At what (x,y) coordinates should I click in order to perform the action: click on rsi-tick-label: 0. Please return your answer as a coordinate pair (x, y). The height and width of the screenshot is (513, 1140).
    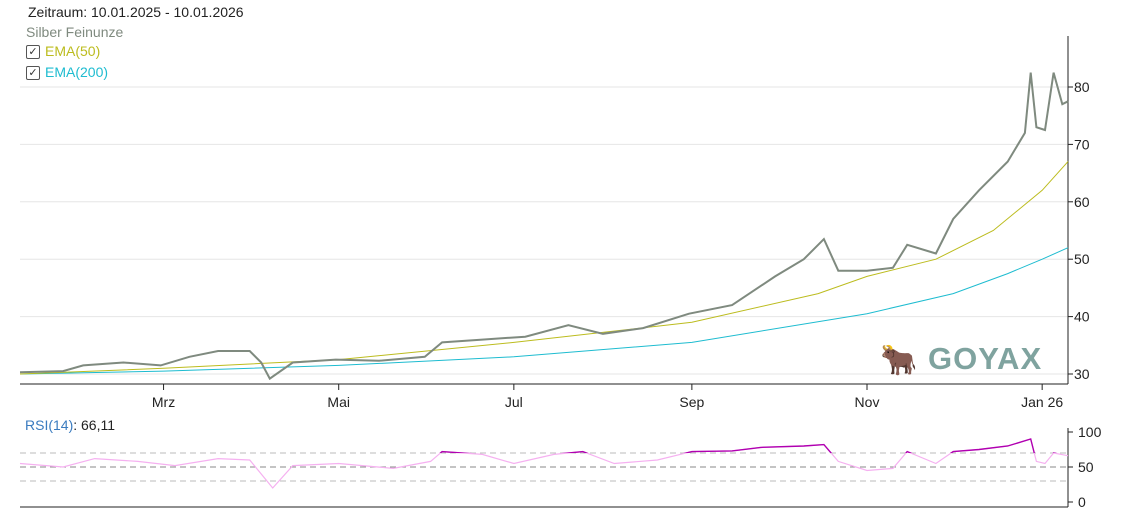
    Looking at the image, I should click on (1082, 502).